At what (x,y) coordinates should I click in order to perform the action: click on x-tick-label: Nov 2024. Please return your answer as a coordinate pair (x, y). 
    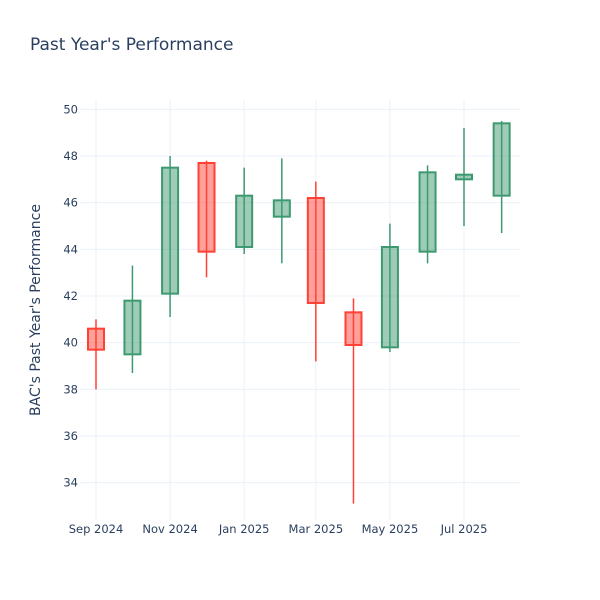
    Looking at the image, I should click on (169, 529).